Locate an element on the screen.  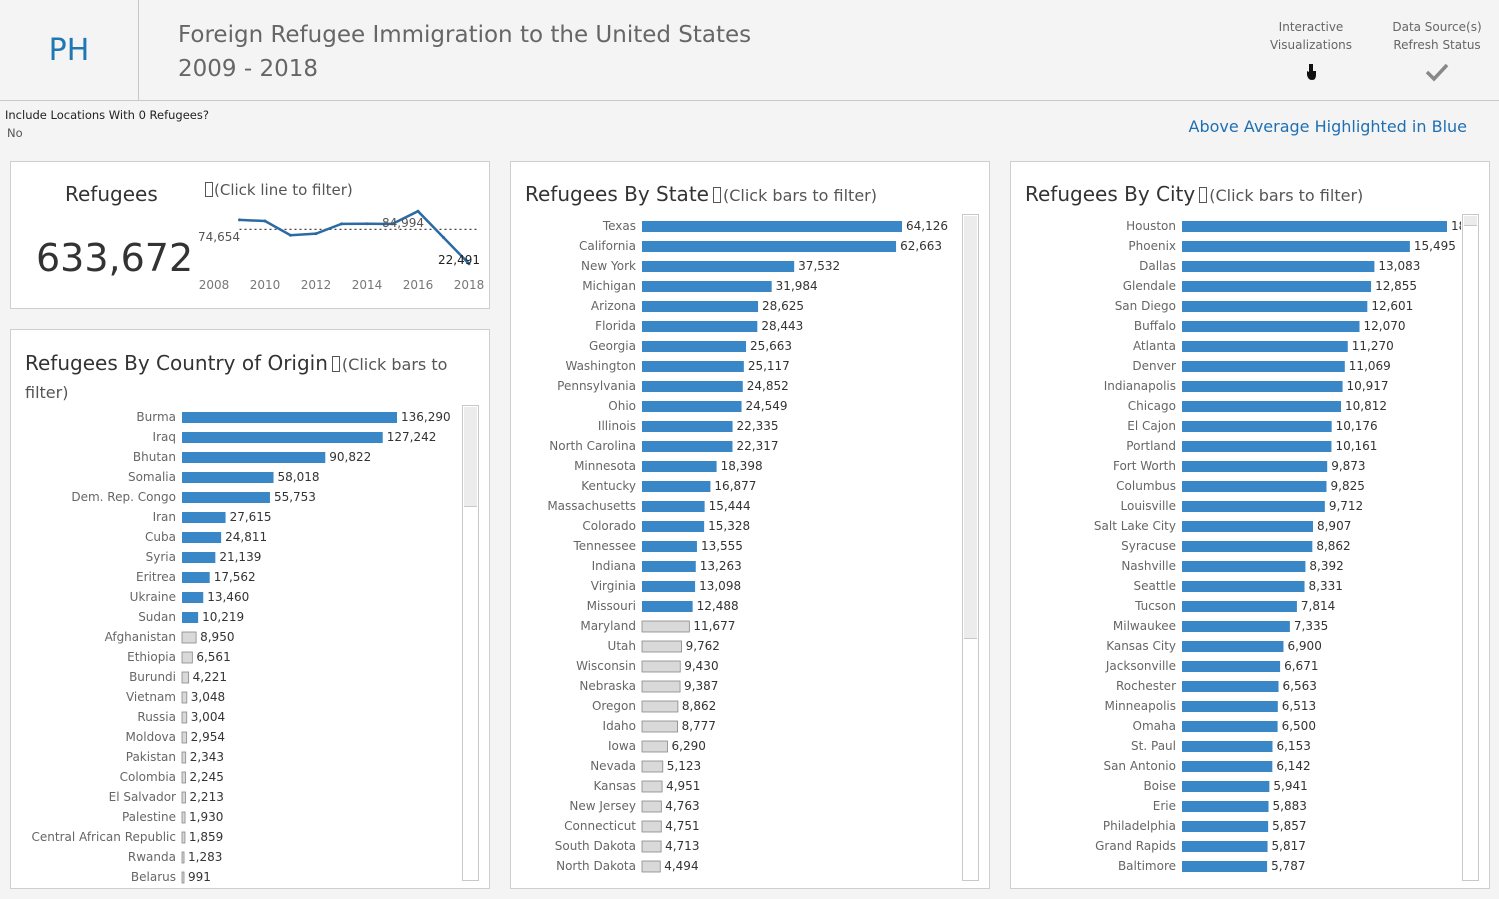
city-scroll-thumb is located at coordinates (1470, 221).